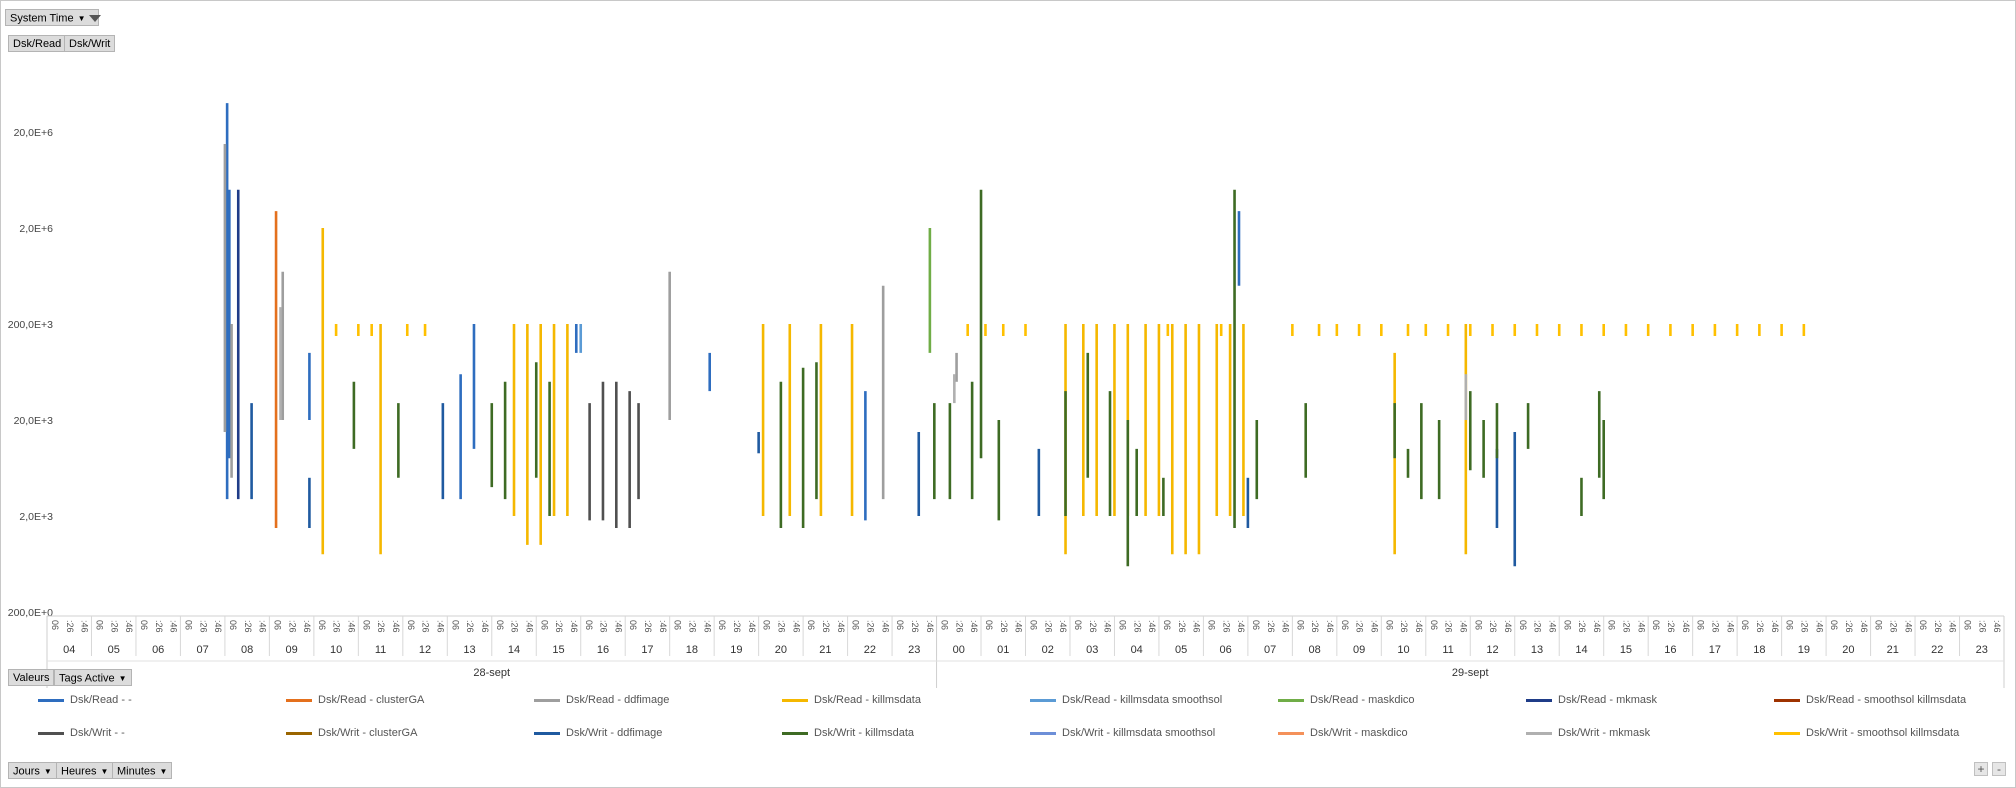  What do you see at coordinates (618, 700) in the screenshot?
I see `legend-label: Dsk/Read - ddfimage` at bounding box center [618, 700].